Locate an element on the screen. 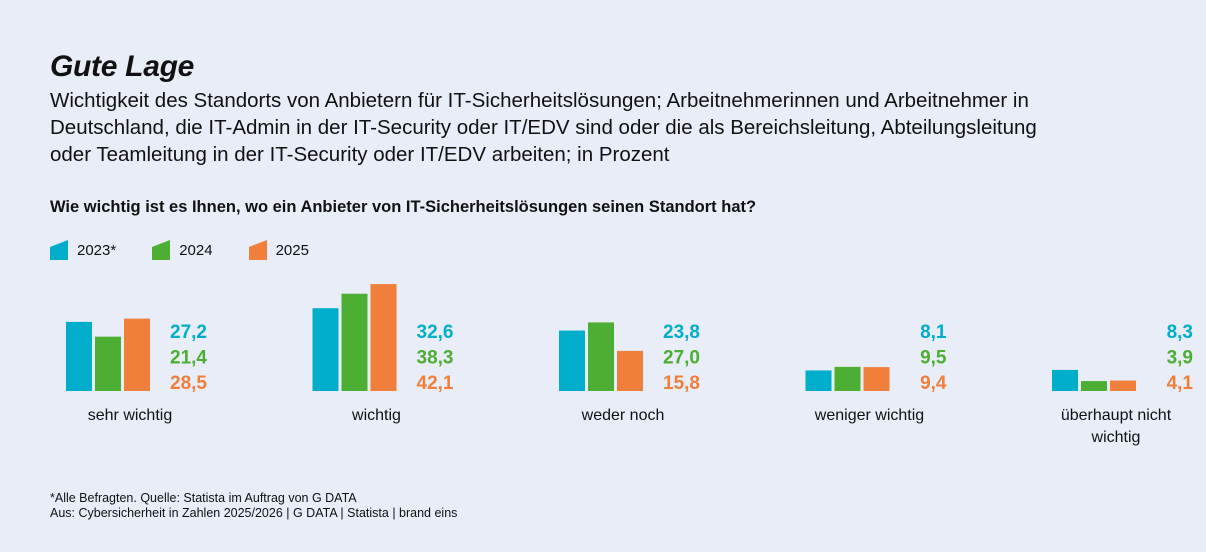 The image size is (1206, 552). data-label: 27,2 is located at coordinates (188, 332).